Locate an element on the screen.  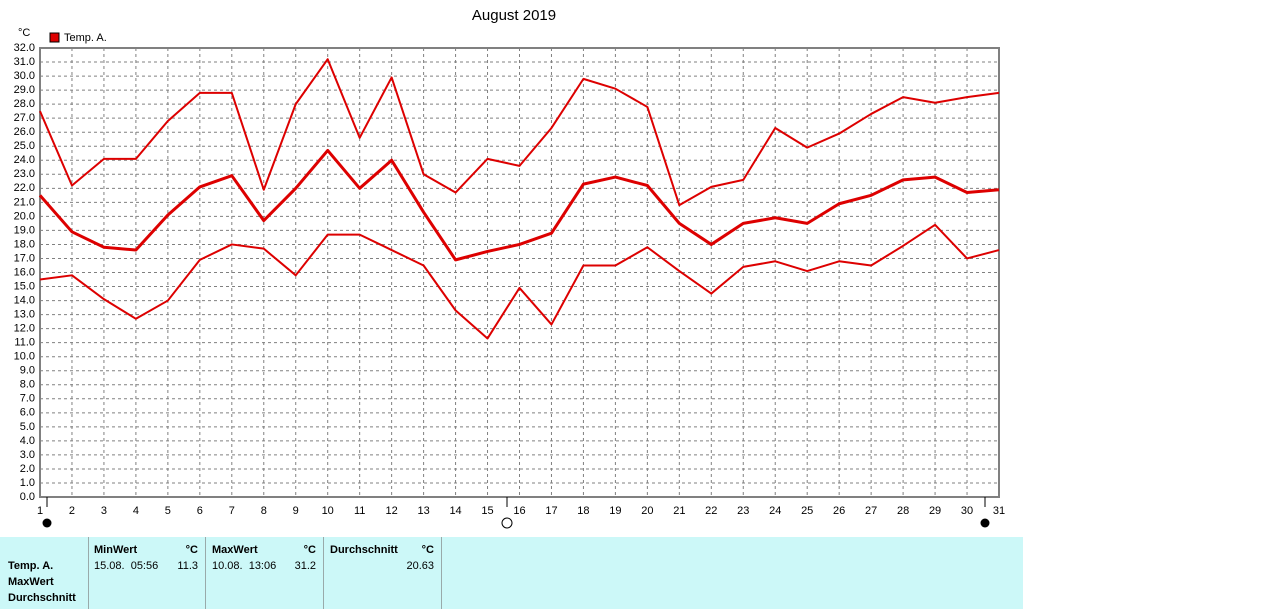
y-tick-label: 25.0 is located at coordinates (24, 146).